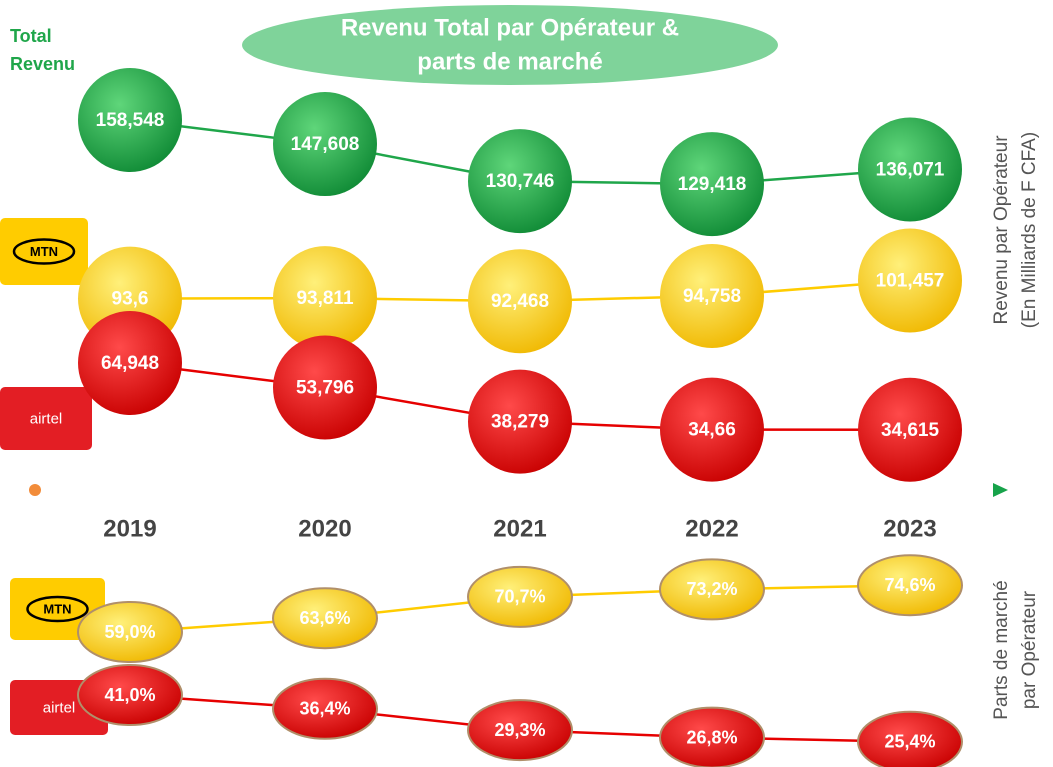 This screenshot has height=767, width=1053. I want to click on data-label: 93,6, so click(130, 299).